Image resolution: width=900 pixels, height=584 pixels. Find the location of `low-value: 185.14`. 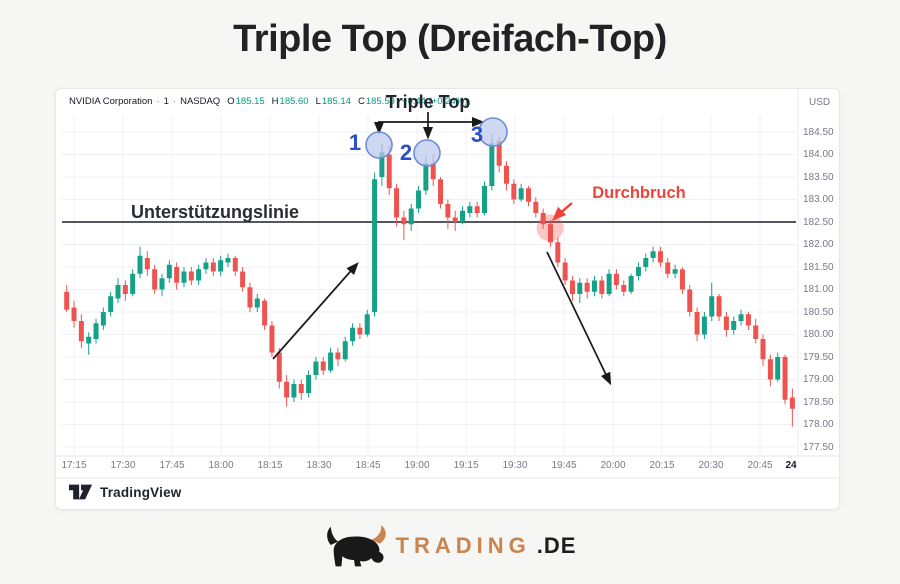

low-value: 185.14 is located at coordinates (336, 101).